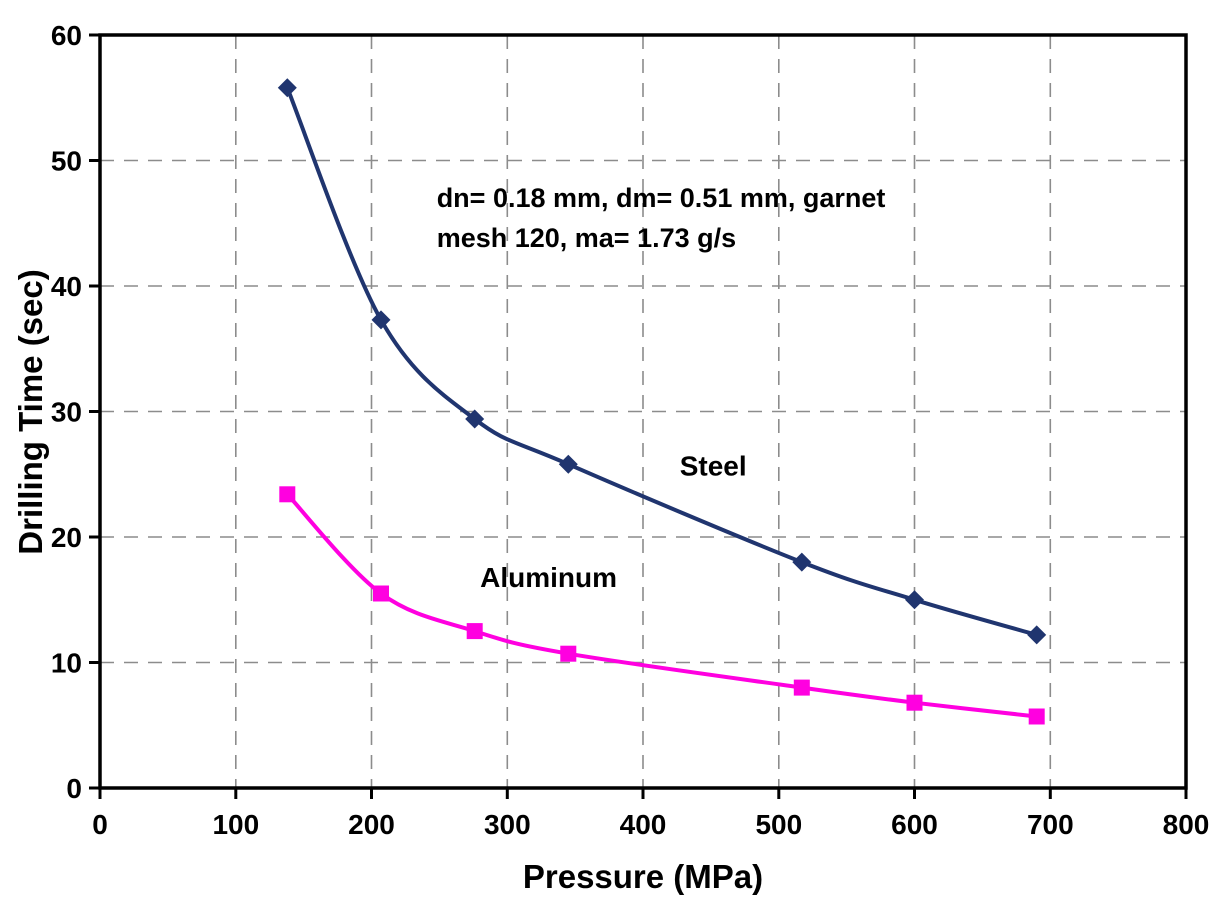  I want to click on x-axis-title: Pressure (MPa), so click(643, 876).